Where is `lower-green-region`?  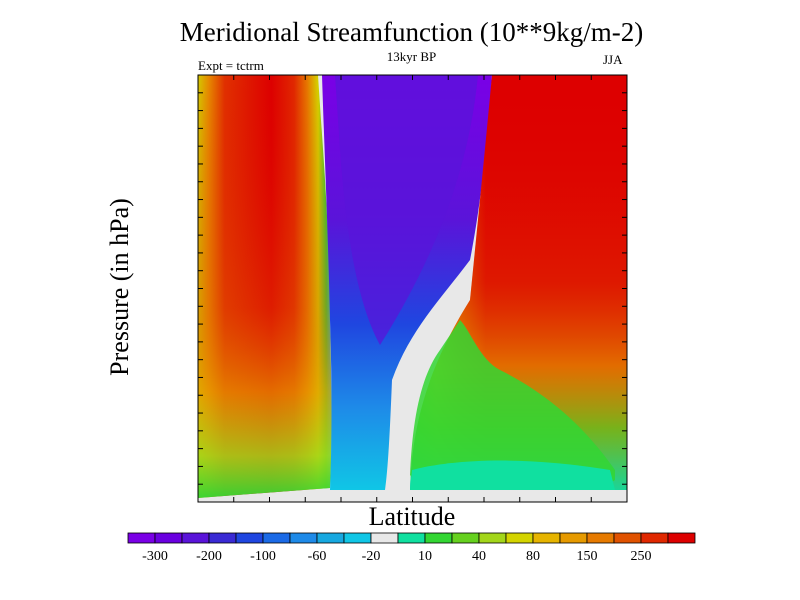
lower-green-region is located at coordinates (512, 405).